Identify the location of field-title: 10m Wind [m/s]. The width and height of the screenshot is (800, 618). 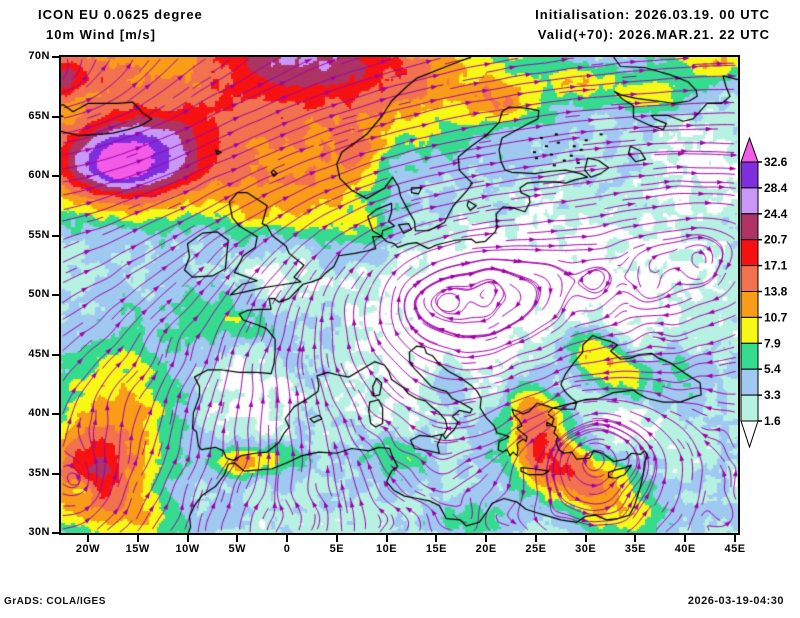
(101, 34).